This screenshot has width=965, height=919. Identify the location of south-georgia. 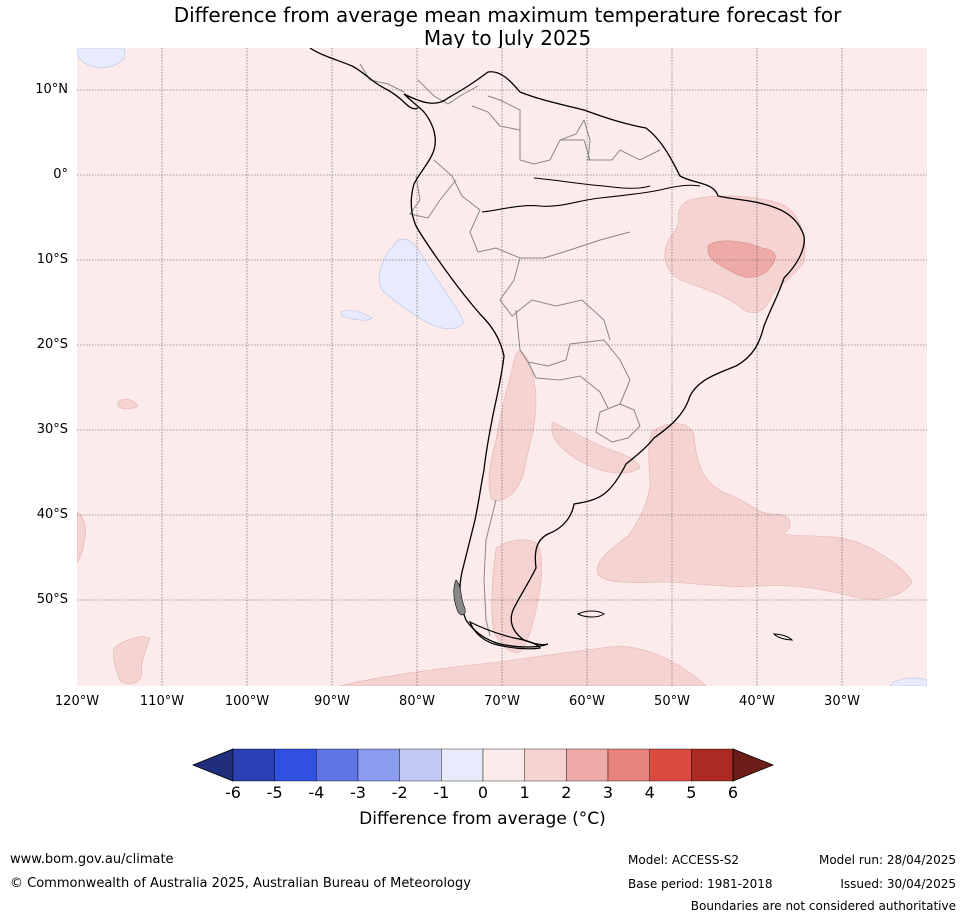
(783, 637).